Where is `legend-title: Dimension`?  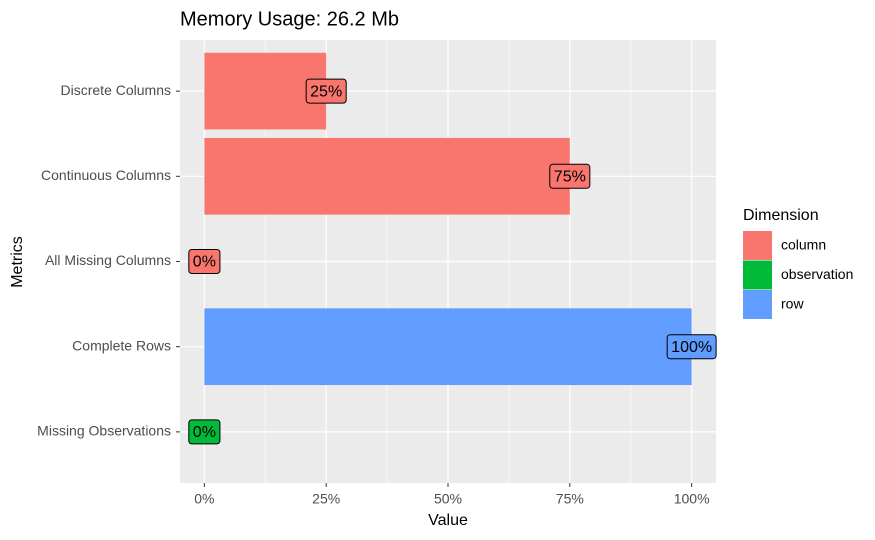
legend-title: Dimension is located at coordinates (781, 215).